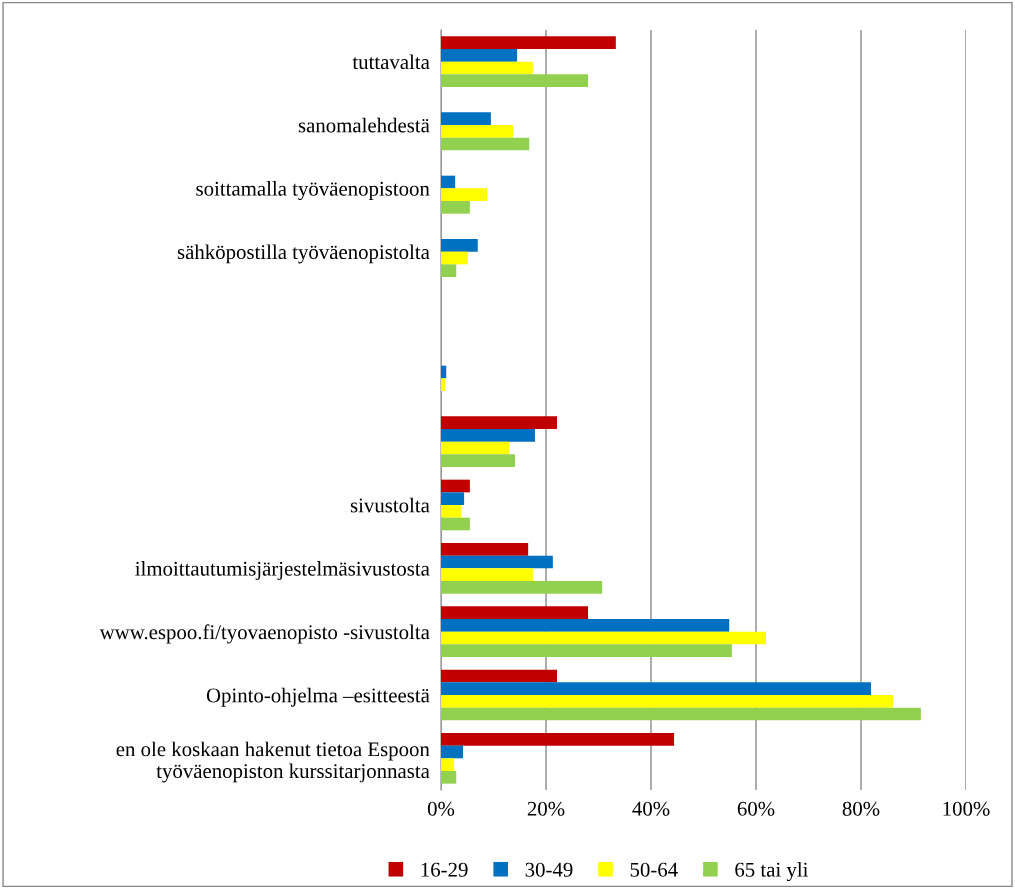 This screenshot has height=889, width=1015. What do you see at coordinates (549, 869) in the screenshot?
I see `legend-label: 30-49` at bounding box center [549, 869].